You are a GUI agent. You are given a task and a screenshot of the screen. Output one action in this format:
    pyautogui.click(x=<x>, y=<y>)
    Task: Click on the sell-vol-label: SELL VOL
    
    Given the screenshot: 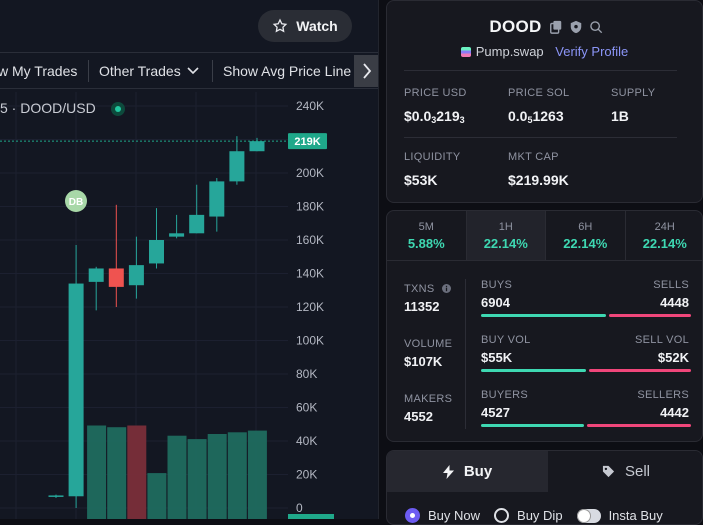 What is the action you would take?
    pyautogui.click(x=662, y=340)
    